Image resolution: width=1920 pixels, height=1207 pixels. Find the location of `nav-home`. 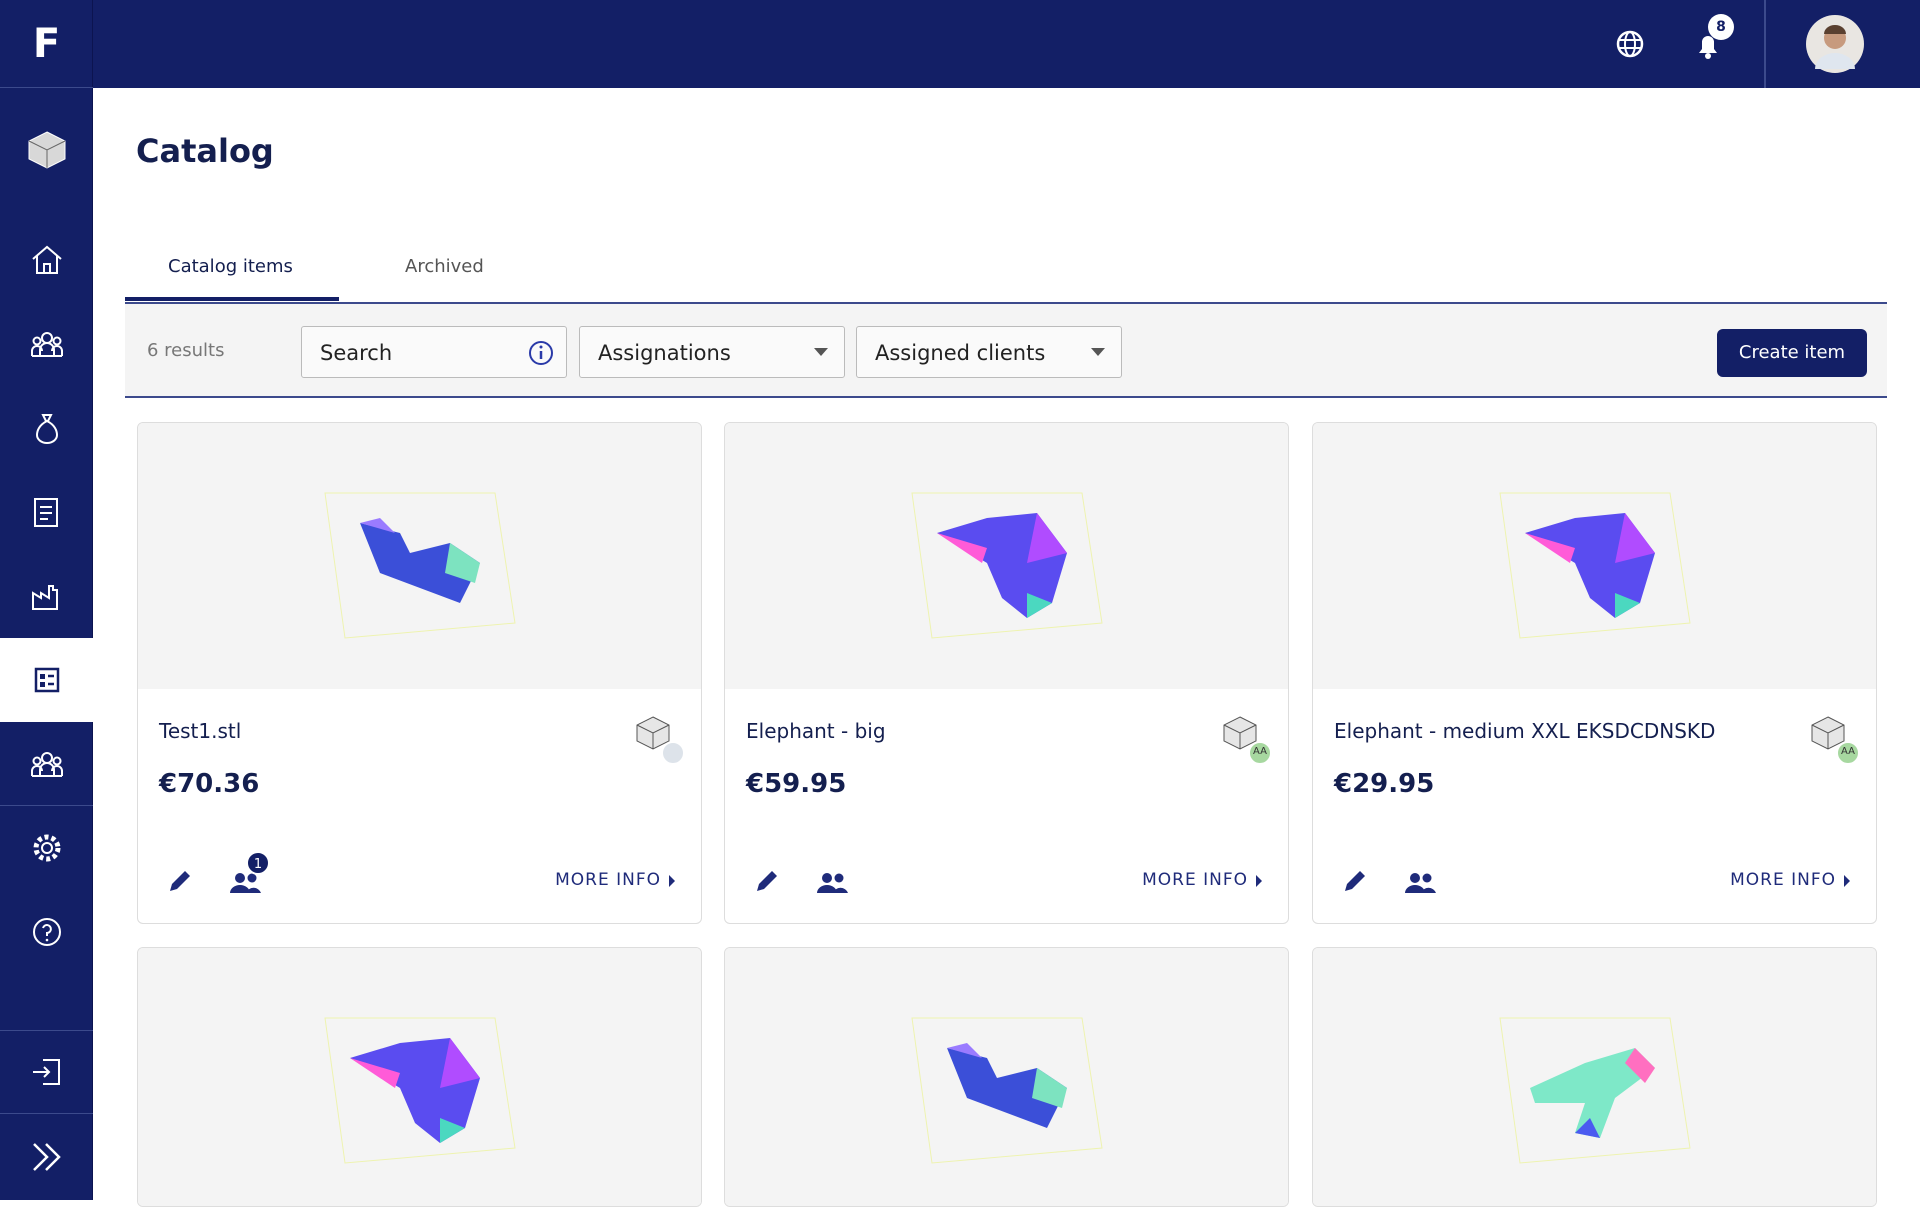

nav-home is located at coordinates (46, 260).